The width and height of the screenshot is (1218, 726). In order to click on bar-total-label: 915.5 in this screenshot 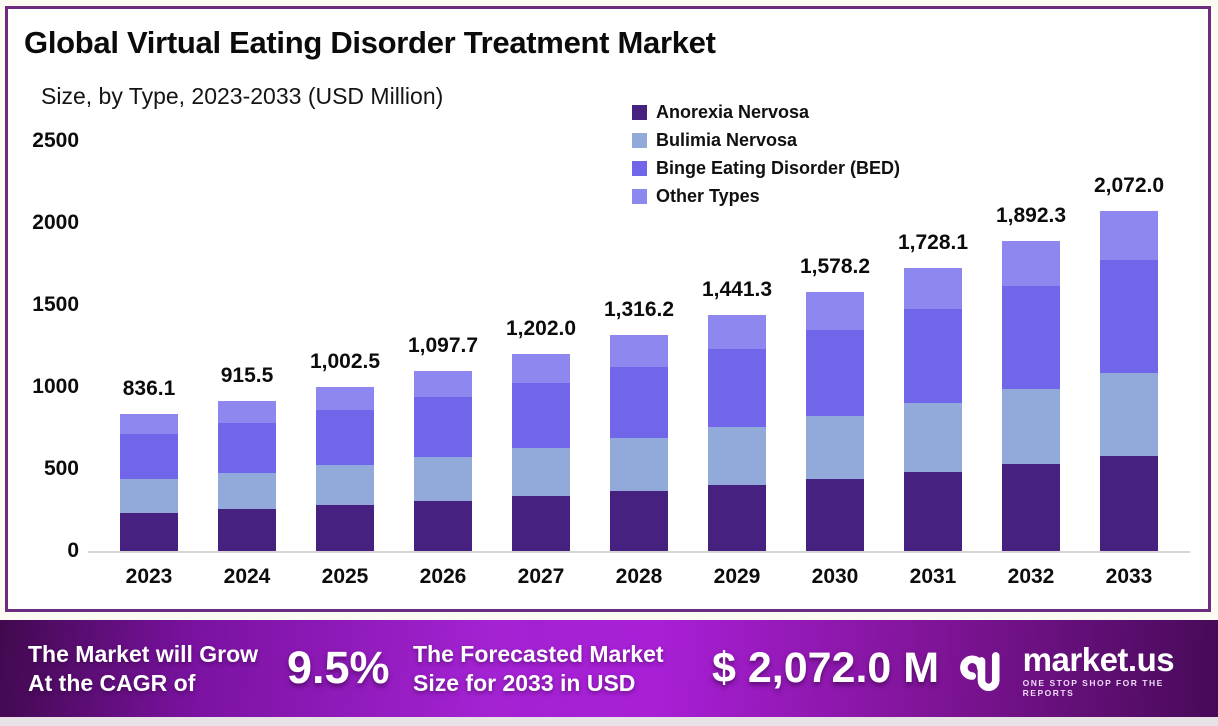, I will do `click(247, 375)`.